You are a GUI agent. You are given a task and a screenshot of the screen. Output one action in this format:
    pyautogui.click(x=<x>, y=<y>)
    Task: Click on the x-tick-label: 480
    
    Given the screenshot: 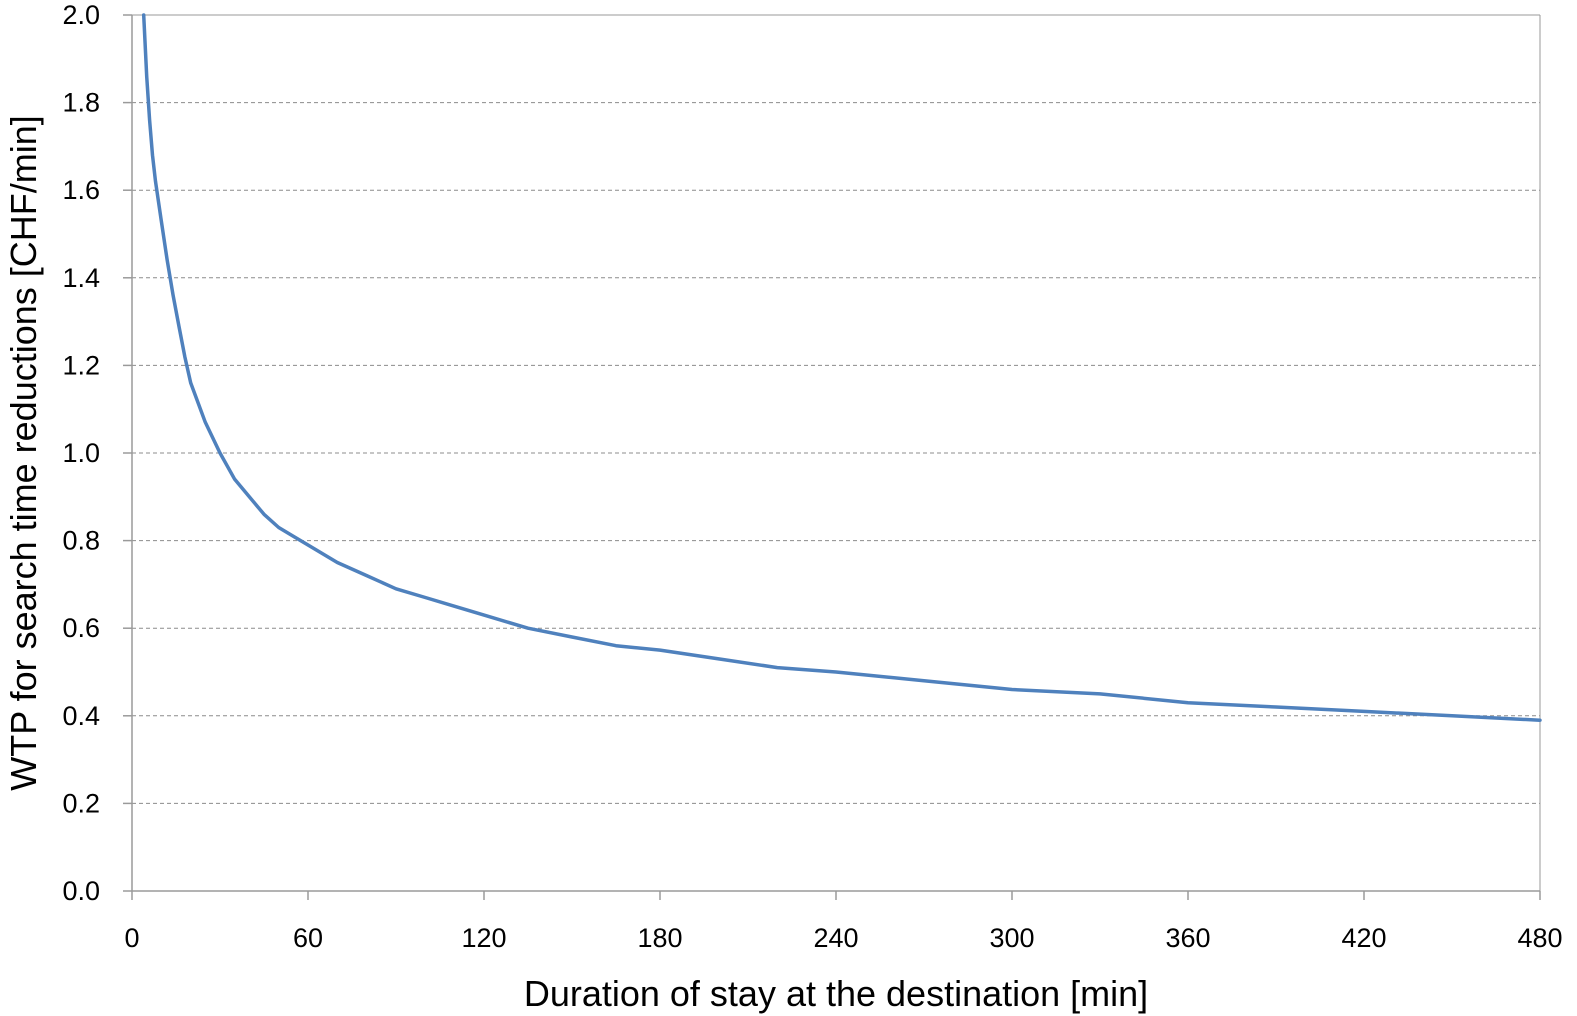 What is the action you would take?
    pyautogui.click(x=1539, y=938)
    